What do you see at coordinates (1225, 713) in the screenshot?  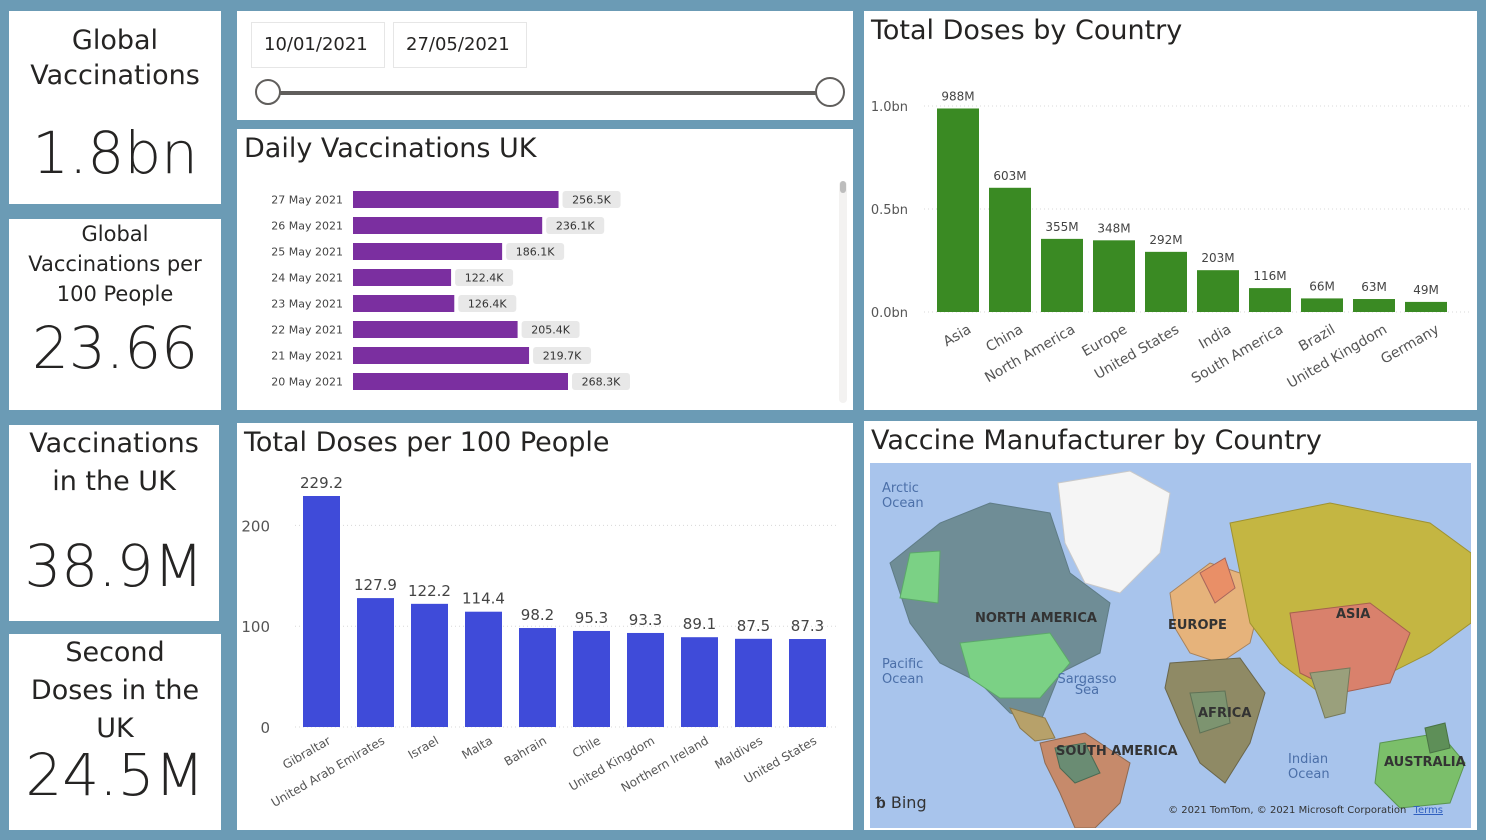 I see `map-label-africa: AFRICA` at bounding box center [1225, 713].